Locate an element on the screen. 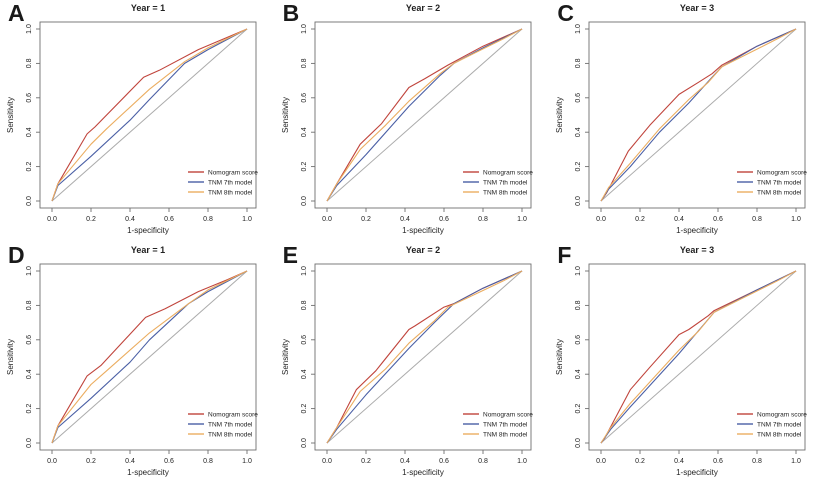 The height and width of the screenshot is (483, 824). plot-box is located at coordinates (697, 356).